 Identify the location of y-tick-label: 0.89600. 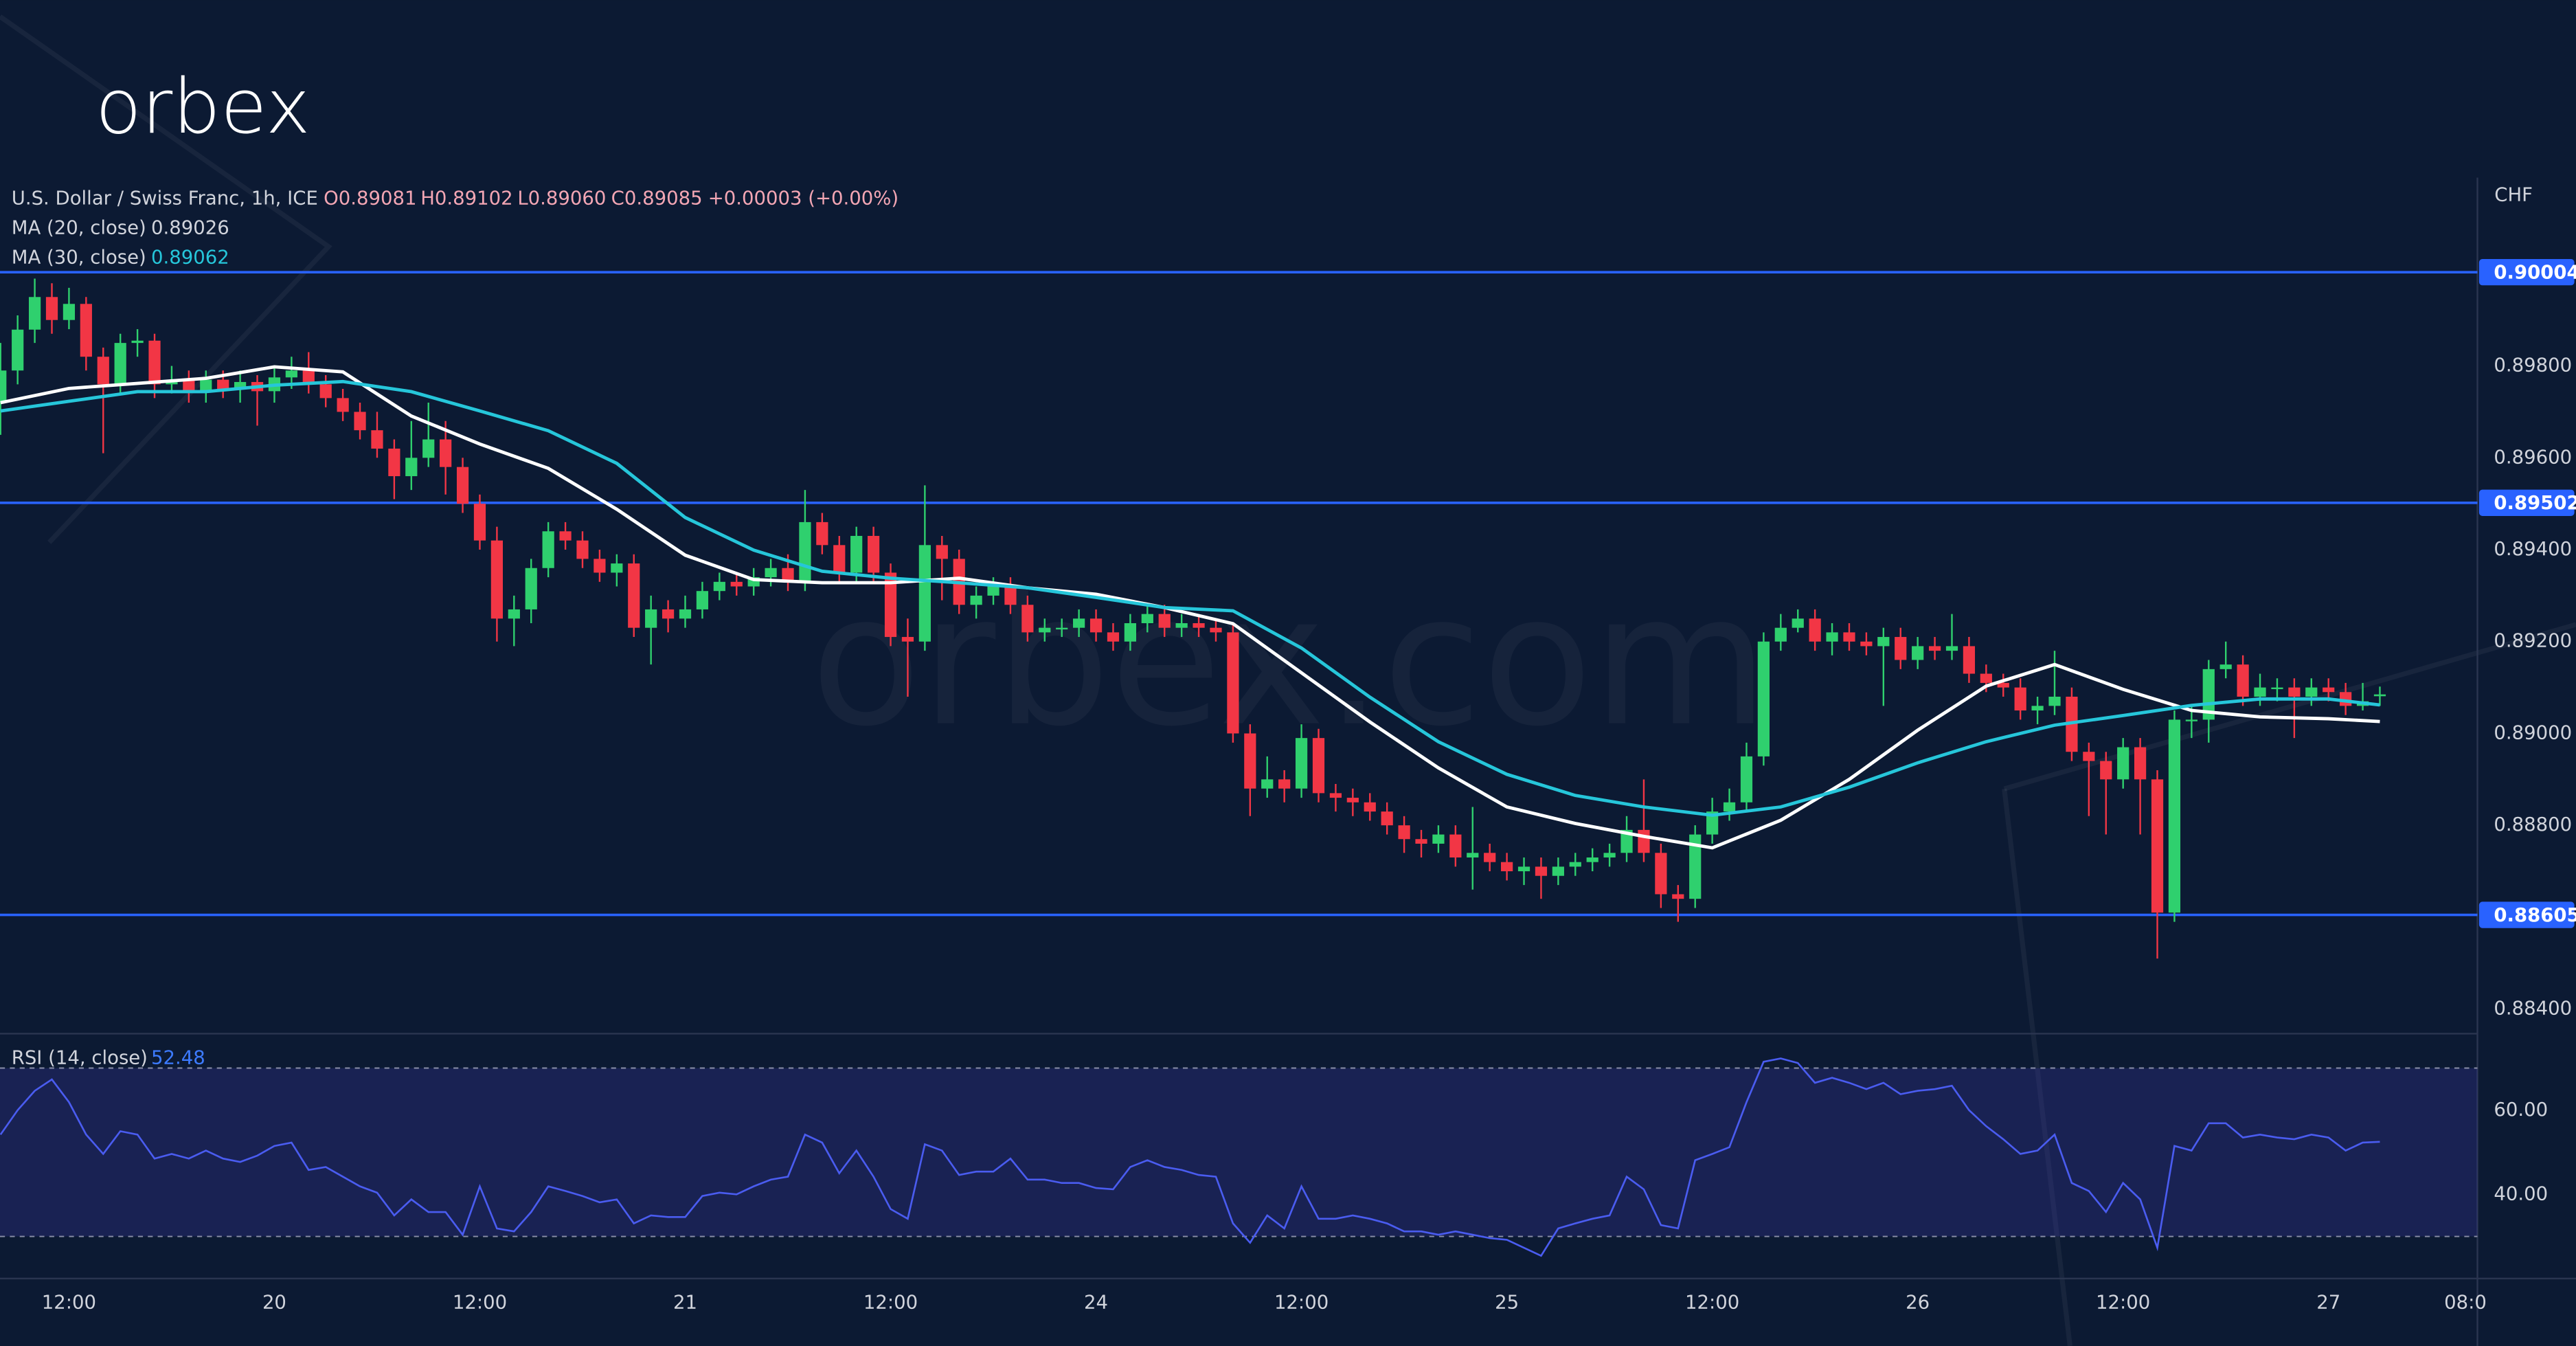
(2533, 457).